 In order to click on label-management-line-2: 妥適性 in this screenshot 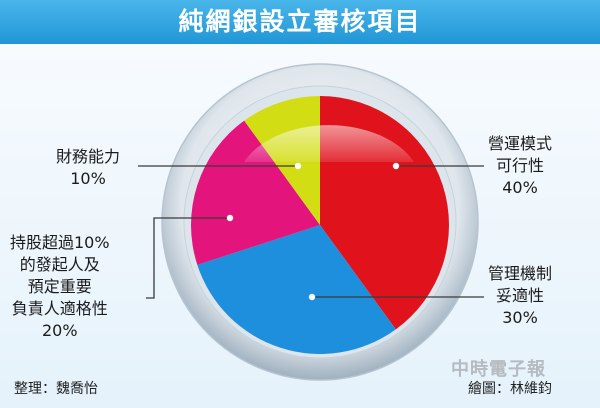, I will do `click(520, 295)`.